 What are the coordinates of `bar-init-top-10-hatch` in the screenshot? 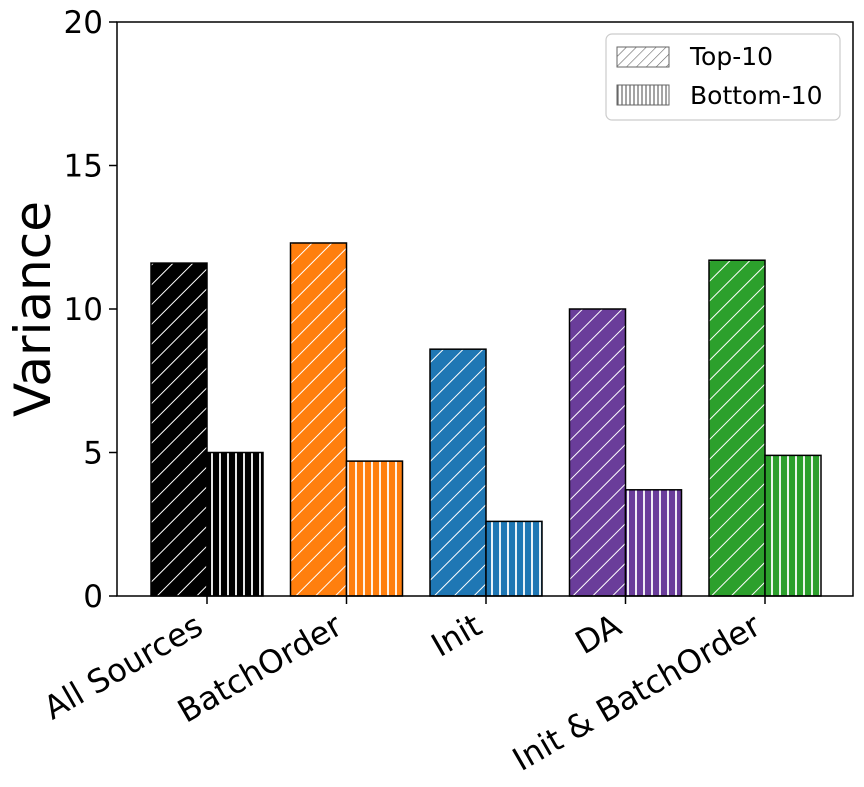 It's located at (458, 472).